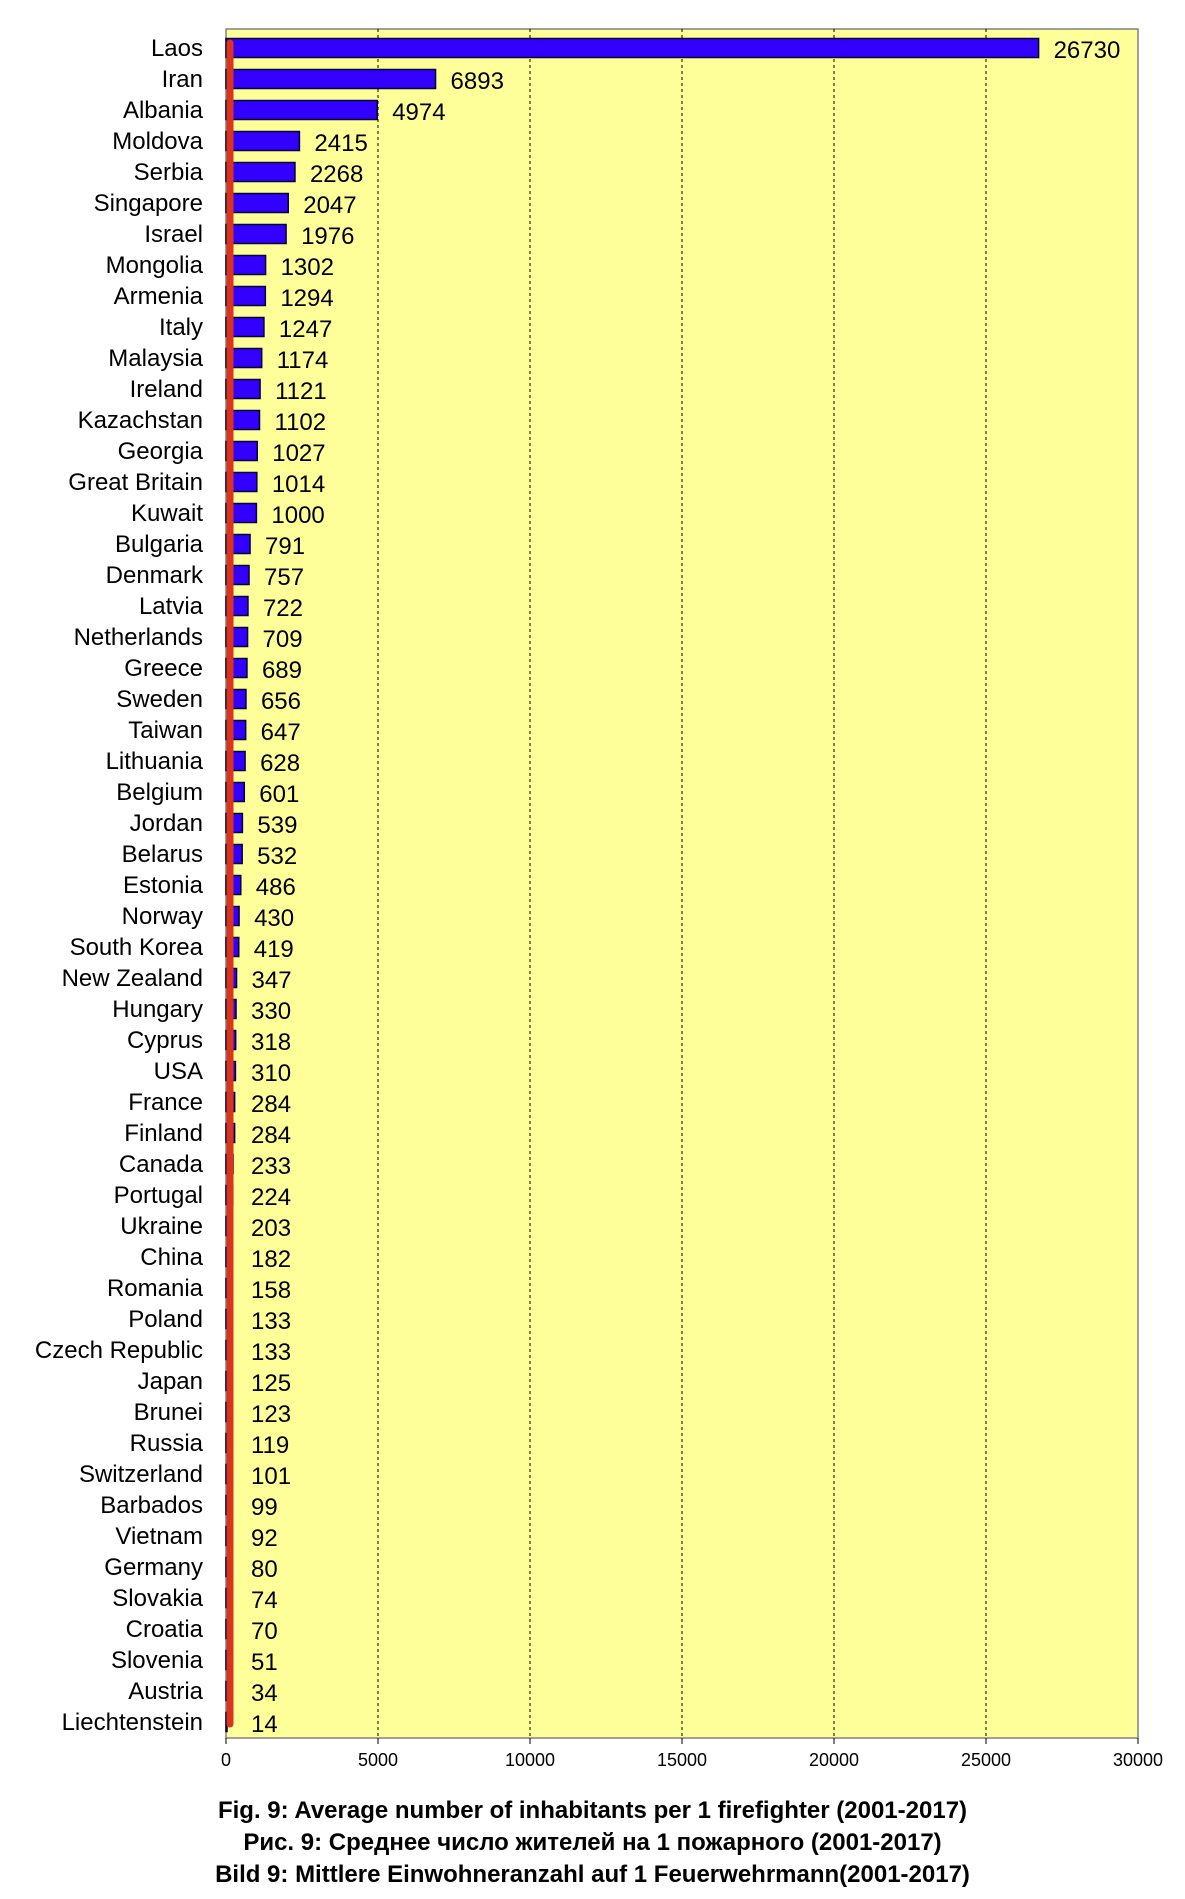 The height and width of the screenshot is (1899, 1185). What do you see at coordinates (140, 420) in the screenshot?
I see `category-label: Kazachstan` at bounding box center [140, 420].